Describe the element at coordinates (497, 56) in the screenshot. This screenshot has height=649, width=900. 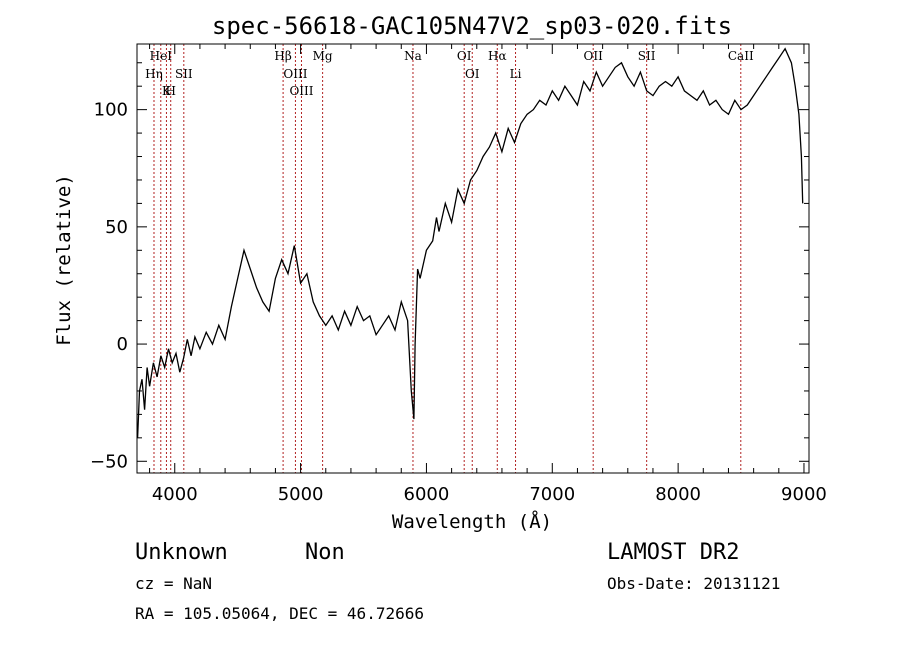
I see `reference-line-label: Hα` at that location.